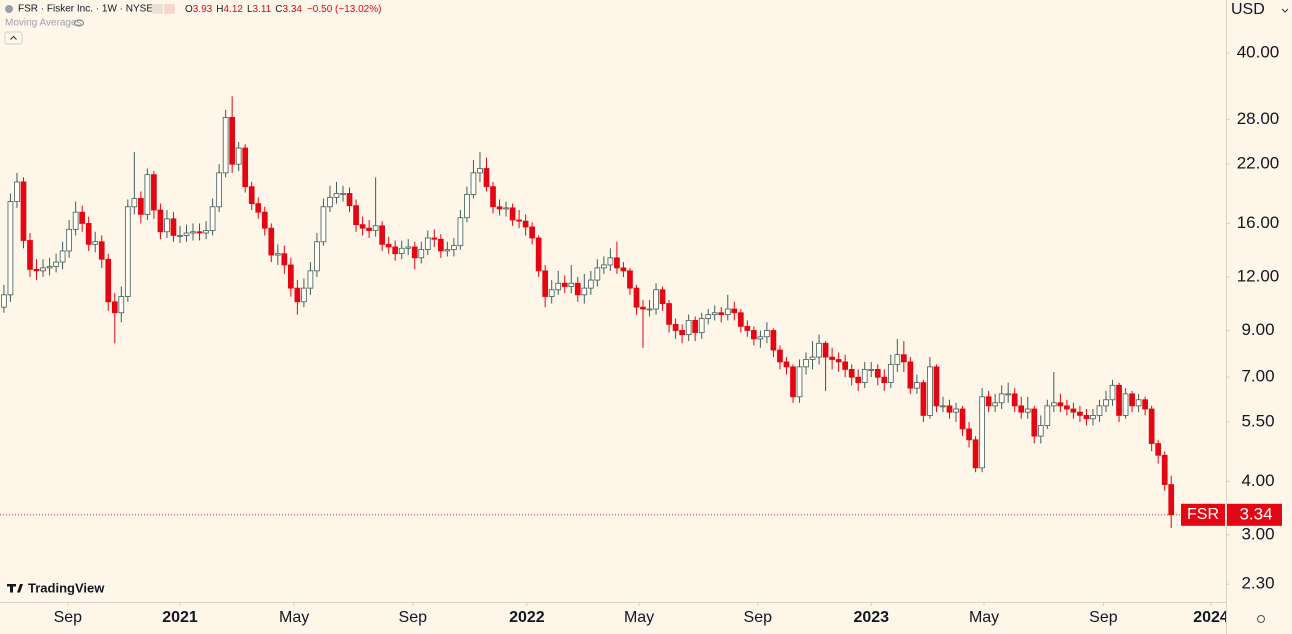  I want to click on y-tick-label: 5.50, so click(1257, 421).